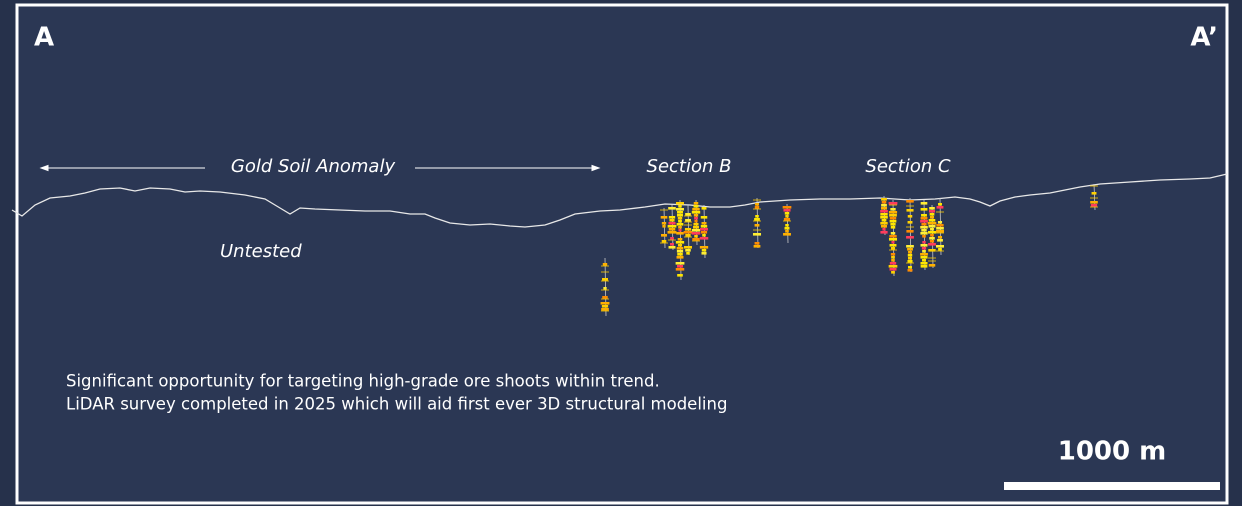 This screenshot has height=506, width=1242. Describe the element at coordinates (44, 38) in the screenshot. I see `start-label: A` at that location.